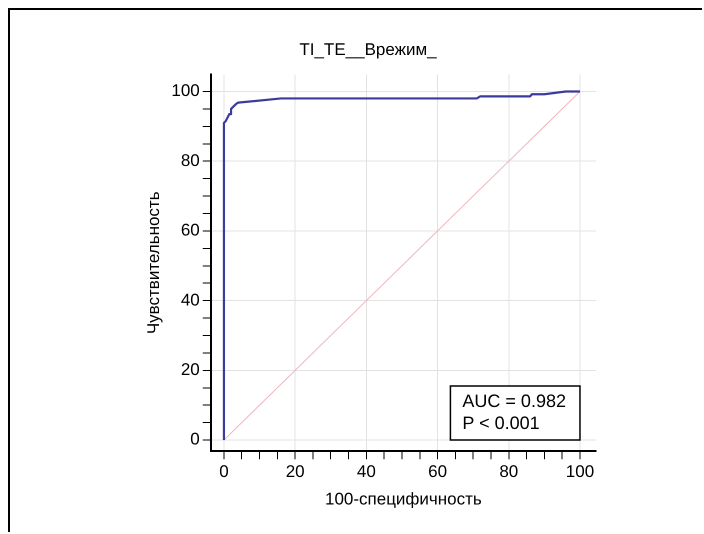 This screenshot has height=534, width=704. What do you see at coordinates (224, 472) in the screenshot?
I see `x-tick-label: 0` at bounding box center [224, 472].